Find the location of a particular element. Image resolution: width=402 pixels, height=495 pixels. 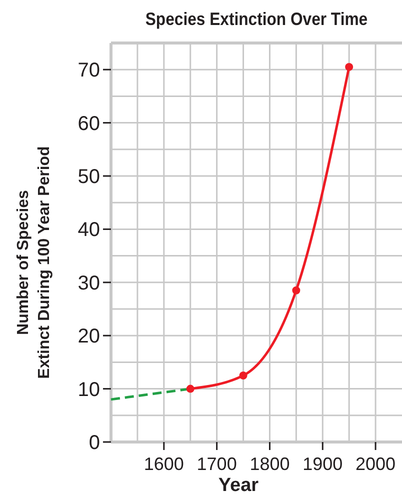

chart-title: Species Extinction Over Time is located at coordinates (256, 19).